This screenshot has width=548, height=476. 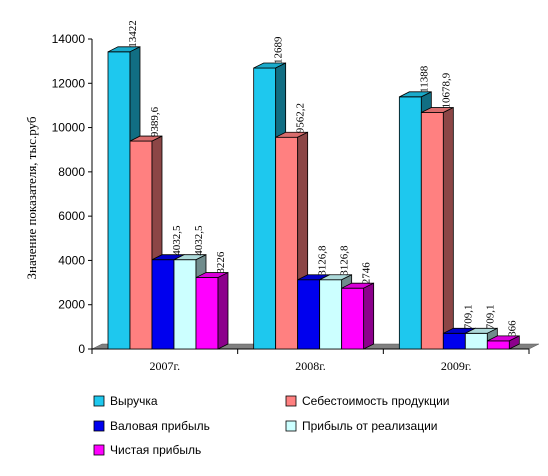 What do you see at coordinates (221, 262) in the screenshot?
I see `data-label: 3226` at bounding box center [221, 262].